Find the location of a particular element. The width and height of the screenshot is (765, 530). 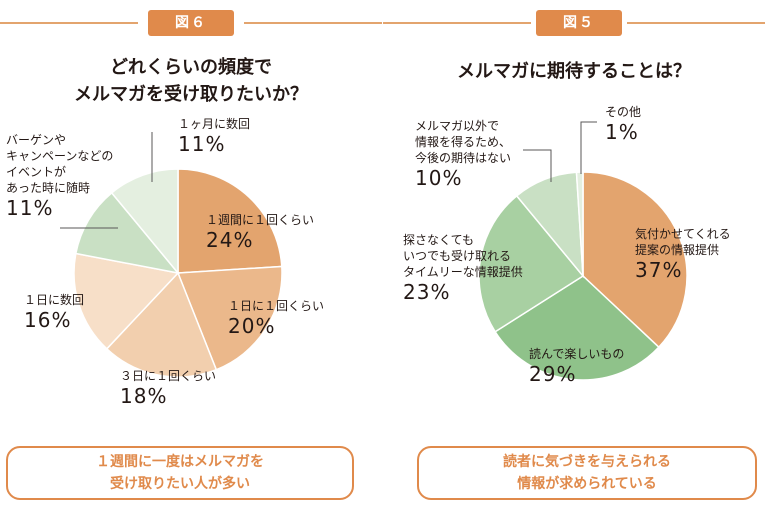

slice-percent: 23% is located at coordinates (427, 292).